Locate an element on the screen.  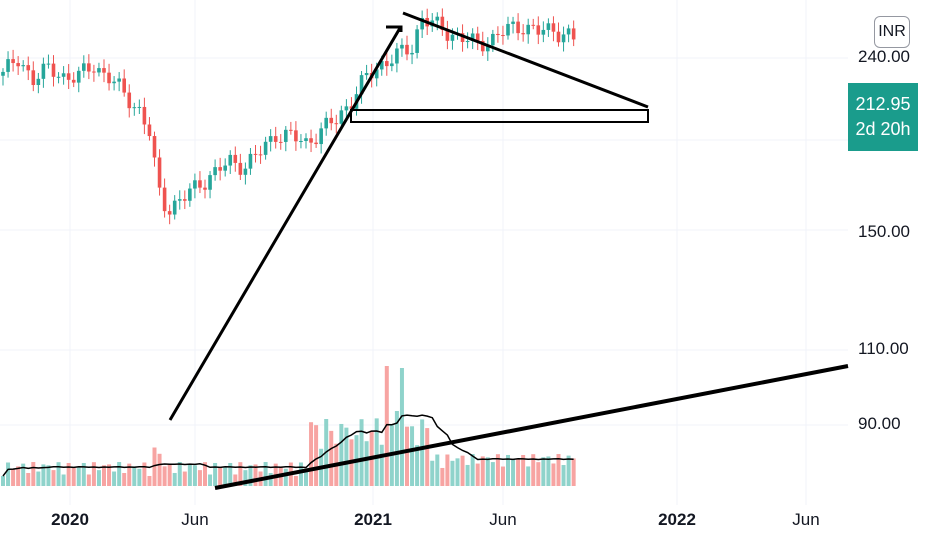
x-tick-jun-2022: Jun is located at coordinates (806, 519).